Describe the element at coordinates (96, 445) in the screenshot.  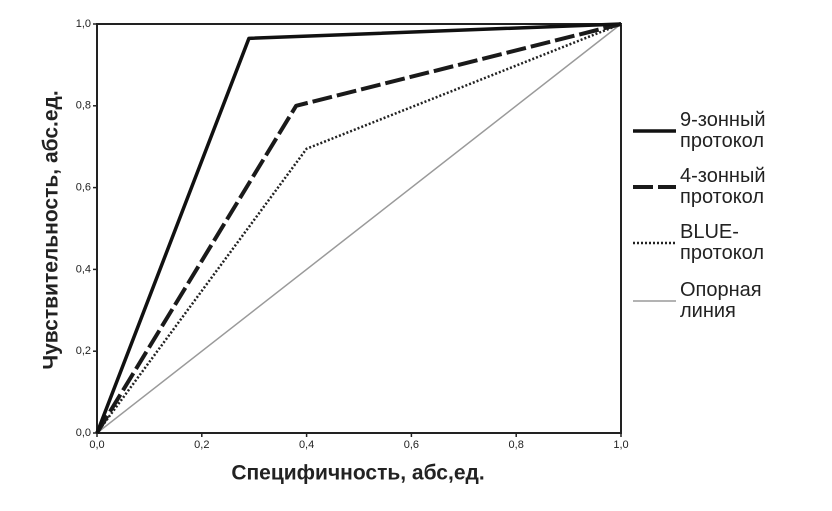
I see `x-tick-label: 0,0` at that location.